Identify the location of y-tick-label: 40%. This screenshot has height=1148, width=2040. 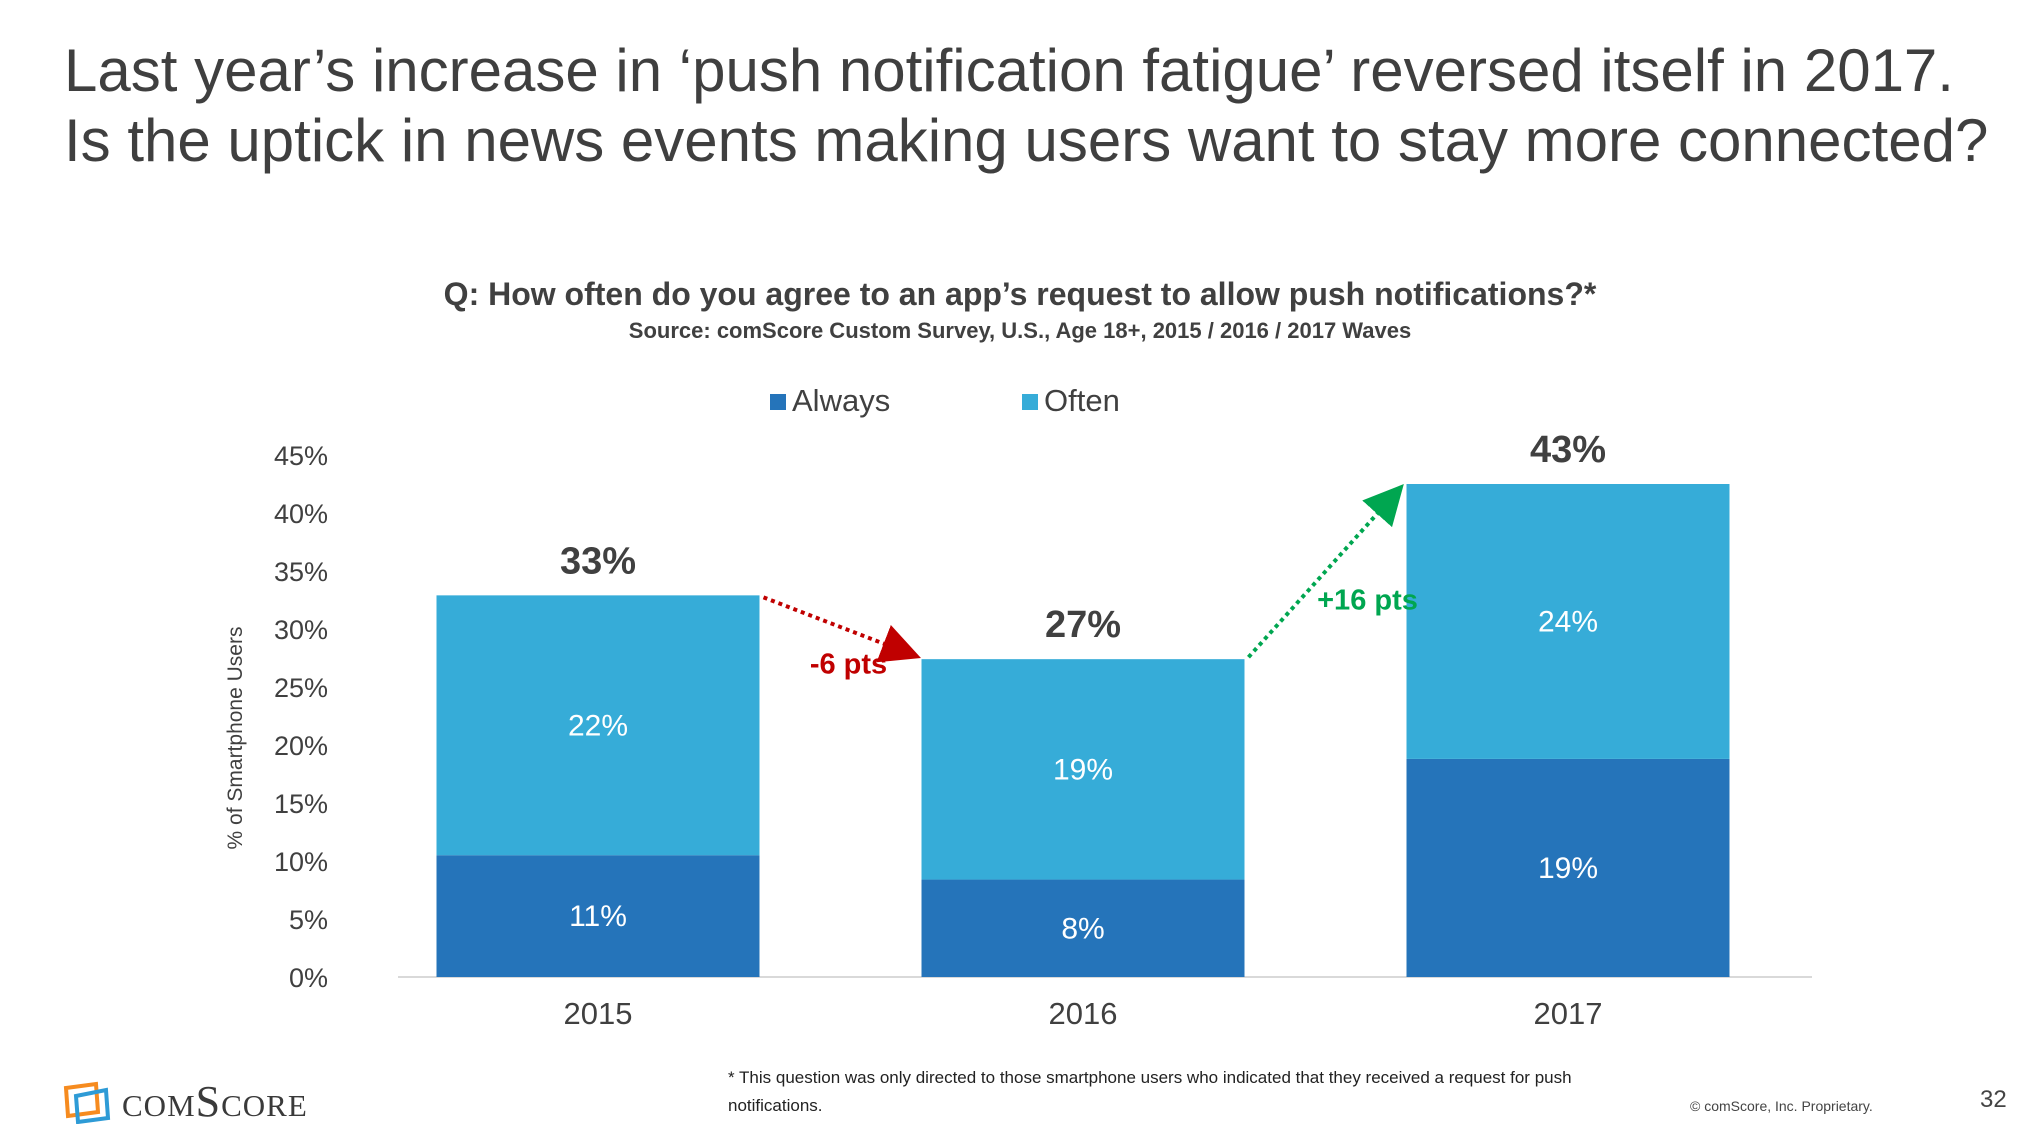
(301, 514).